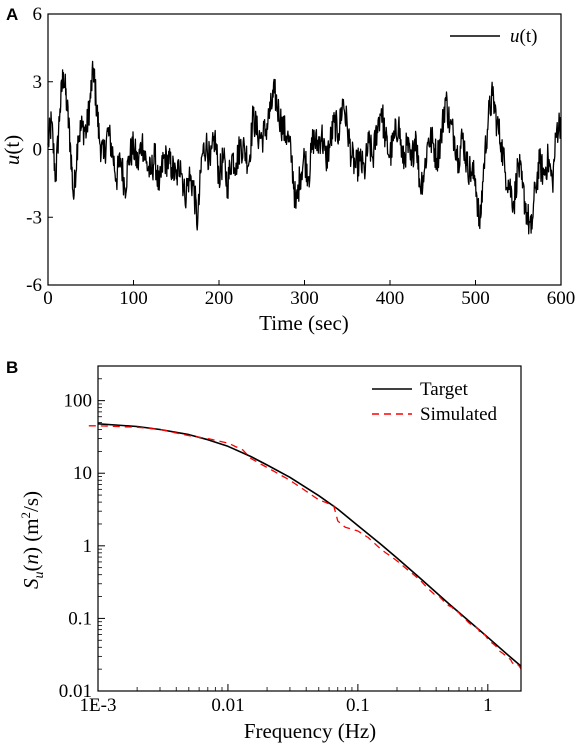 The height and width of the screenshot is (747, 578). What do you see at coordinates (219, 298) in the screenshot?
I see `panel-a-x-tick-label: 200` at bounding box center [219, 298].